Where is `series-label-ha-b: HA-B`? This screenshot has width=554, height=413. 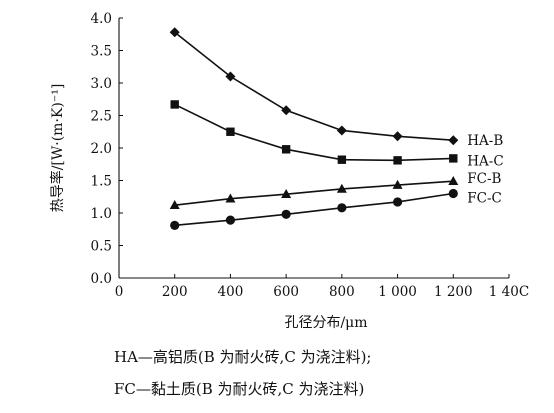
series-label-ha-b: HA-B is located at coordinates (485, 141).